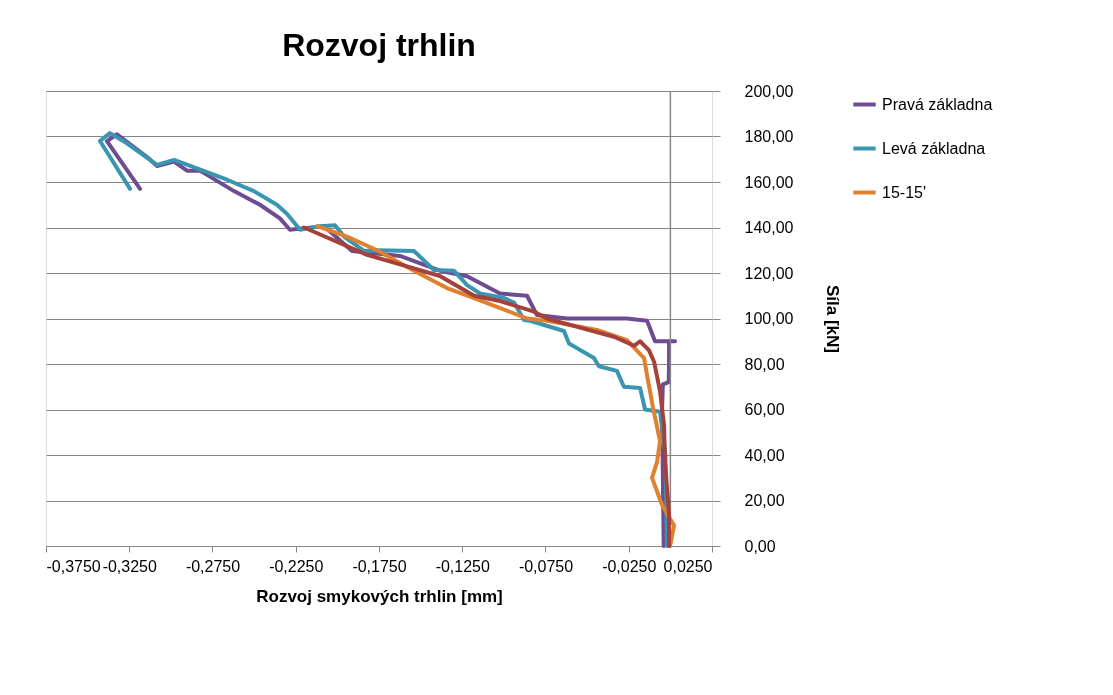  What do you see at coordinates (688, 566) in the screenshot?
I see `x-tick-label: 0,0250` at bounding box center [688, 566].